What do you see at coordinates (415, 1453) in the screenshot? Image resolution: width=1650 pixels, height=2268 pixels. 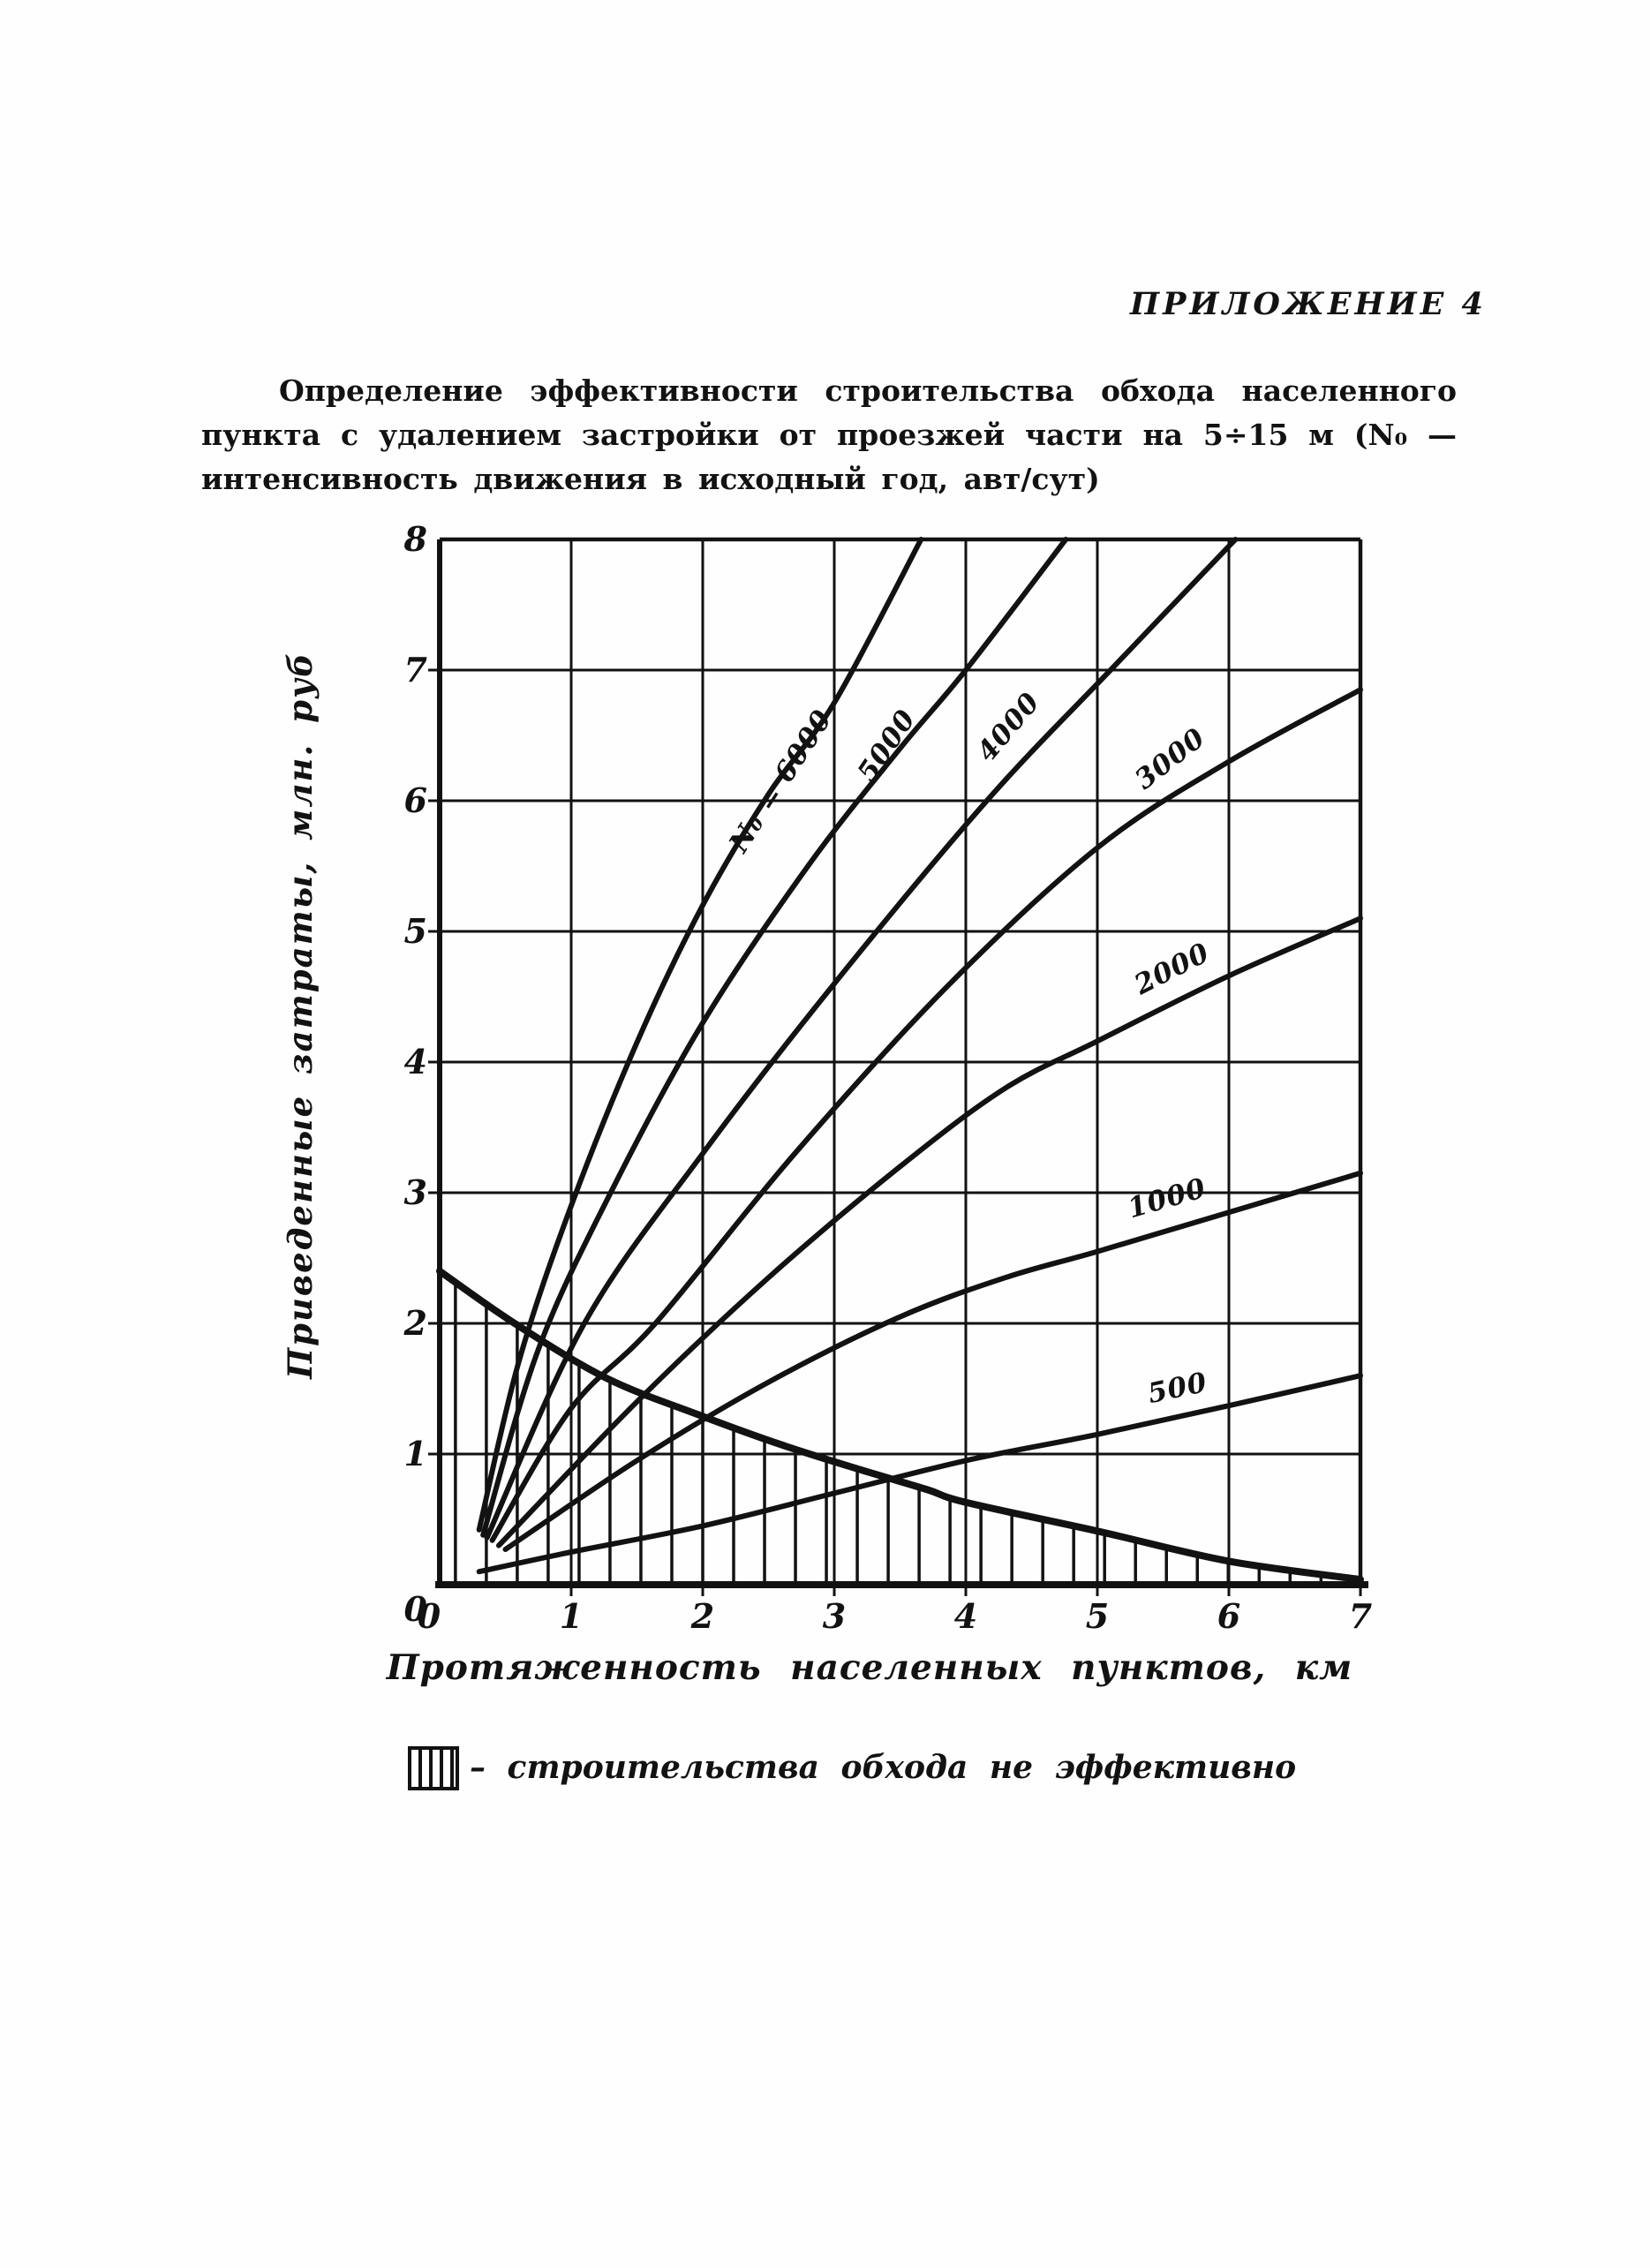 I see `y-tick-label: 1` at bounding box center [415, 1453].